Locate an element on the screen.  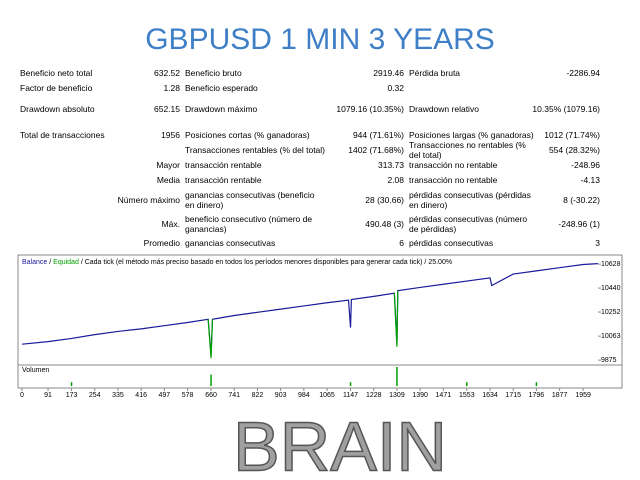
stat-value: -4.13 is located at coordinates (590, 180).